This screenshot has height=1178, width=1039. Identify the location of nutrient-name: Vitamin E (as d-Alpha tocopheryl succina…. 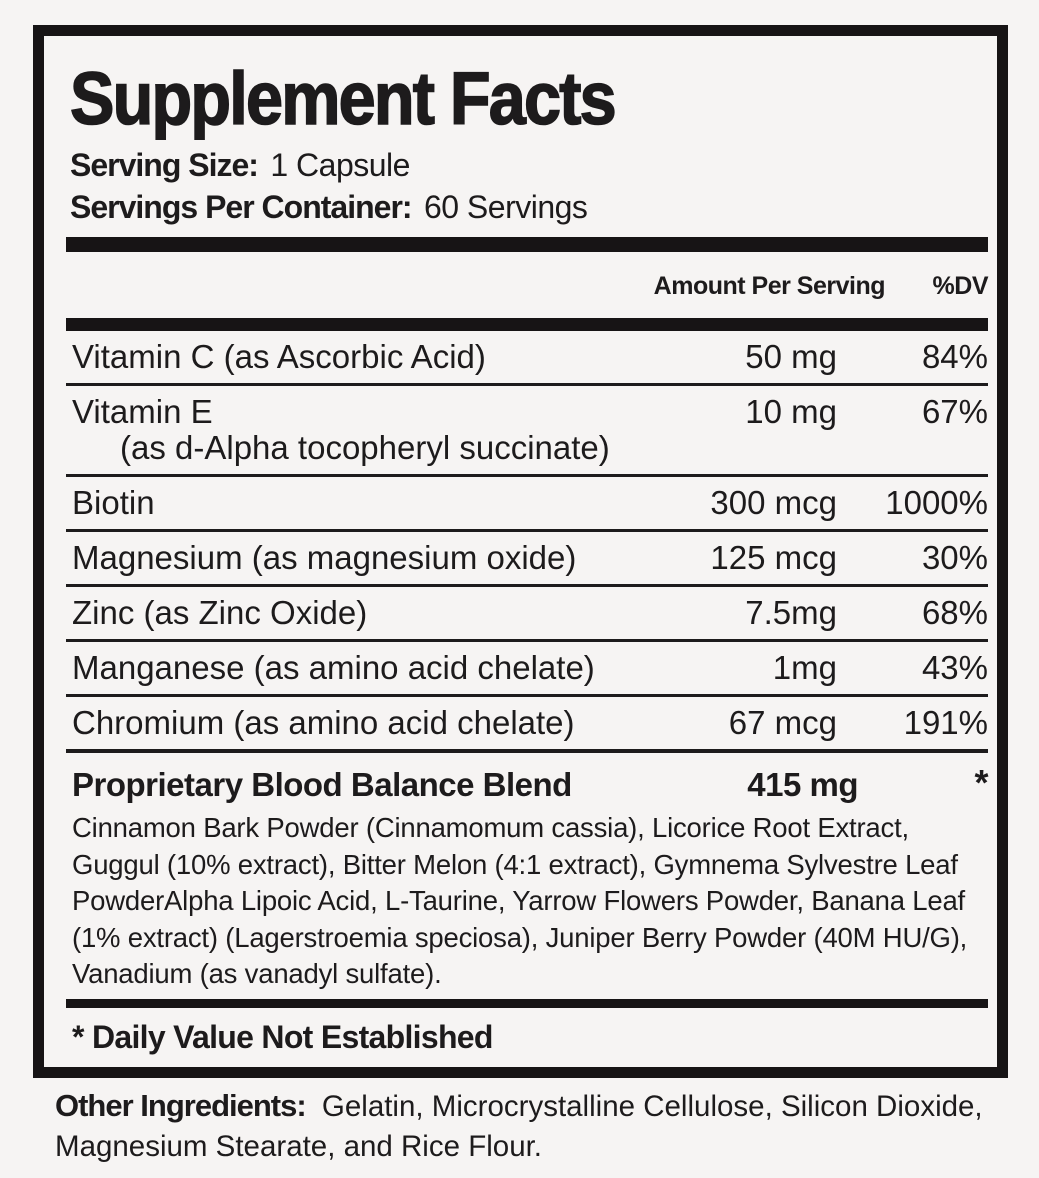
(367, 430).